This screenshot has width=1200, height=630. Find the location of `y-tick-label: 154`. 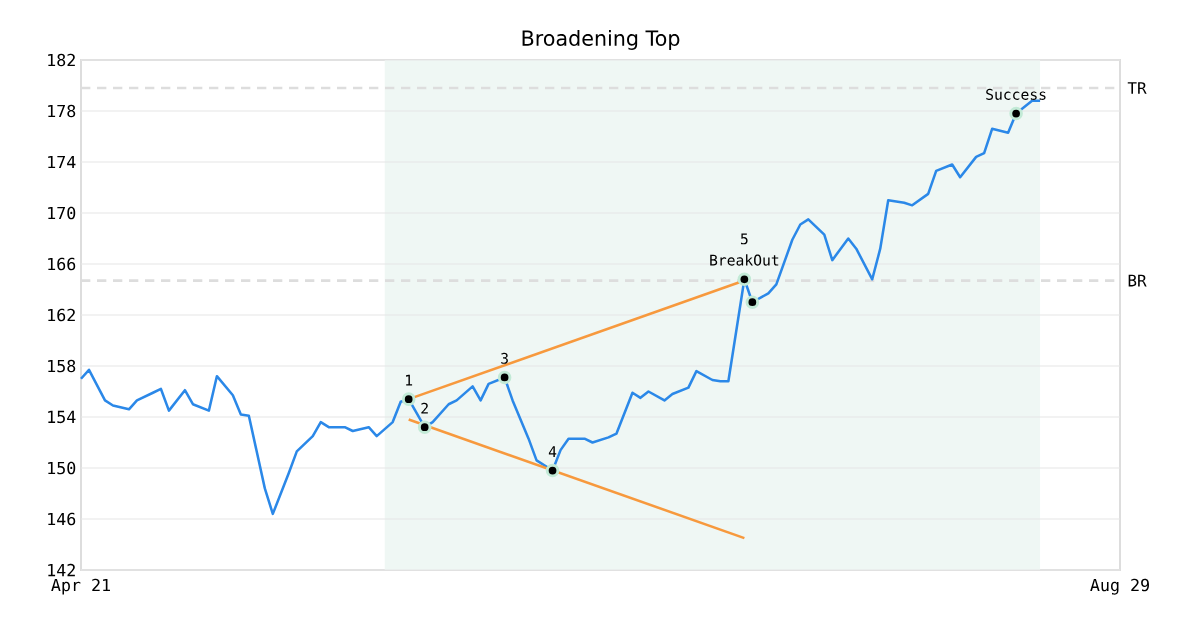

y-tick-label: 154 is located at coordinates (62, 417).